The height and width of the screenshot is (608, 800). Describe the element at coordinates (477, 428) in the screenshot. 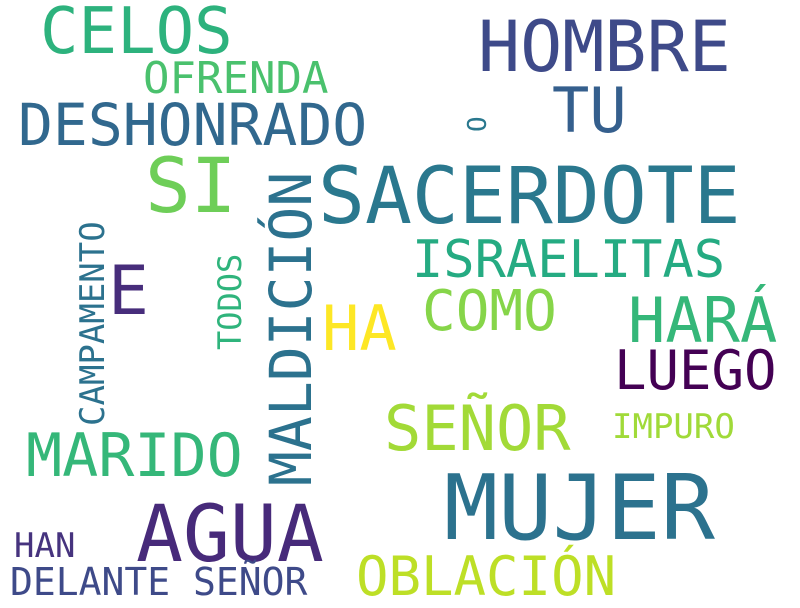

I see `word-senor: SEÑOR` at that location.